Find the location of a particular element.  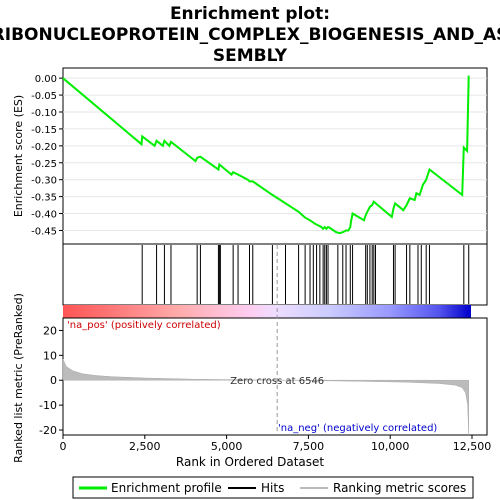

metric-y-tick-label: -10 is located at coordinates (48, 405).